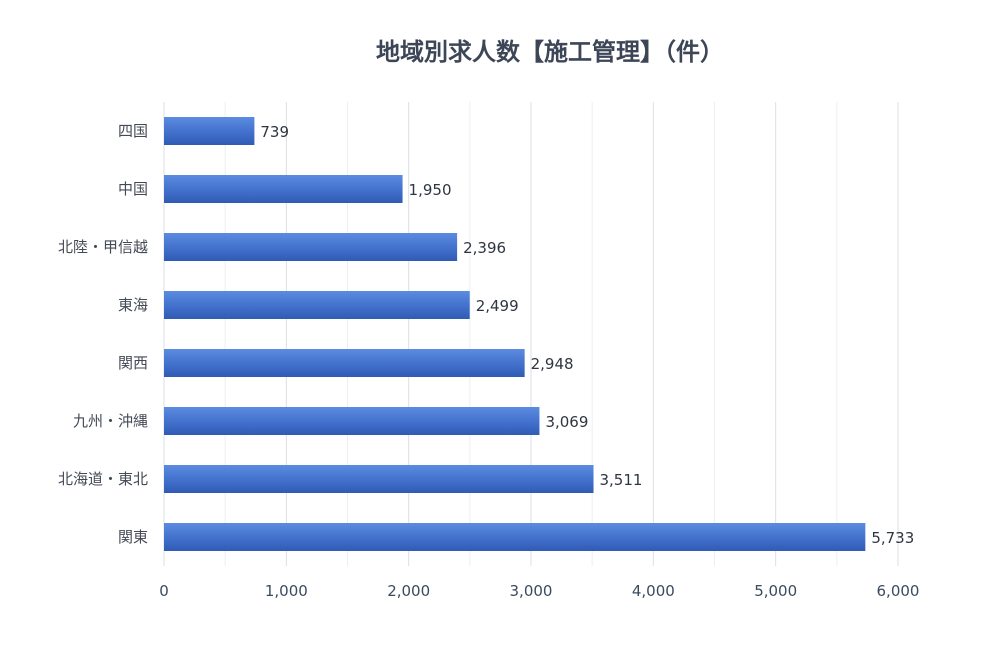 This screenshot has height=650, width=1000. I want to click on data-label: 3,069, so click(566, 422).